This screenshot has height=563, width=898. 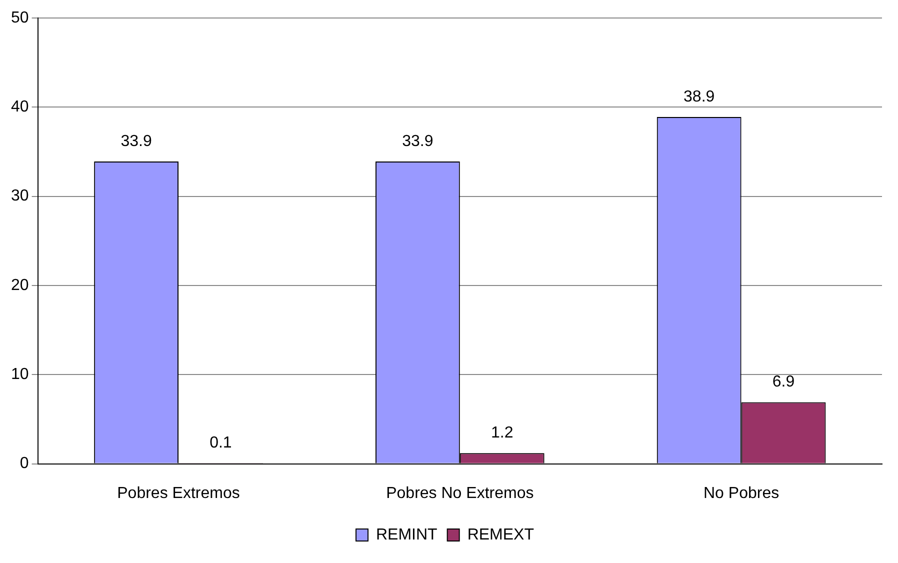 I want to click on y-tick-label: 50, so click(x=20, y=17).